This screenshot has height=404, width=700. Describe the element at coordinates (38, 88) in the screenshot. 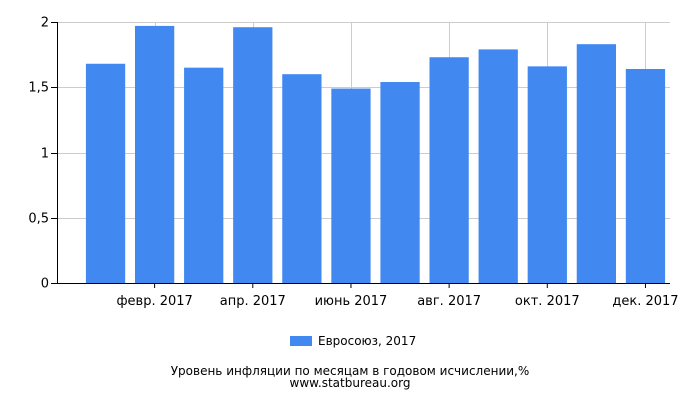

I see `y-tick-label: 1,5` at that location.